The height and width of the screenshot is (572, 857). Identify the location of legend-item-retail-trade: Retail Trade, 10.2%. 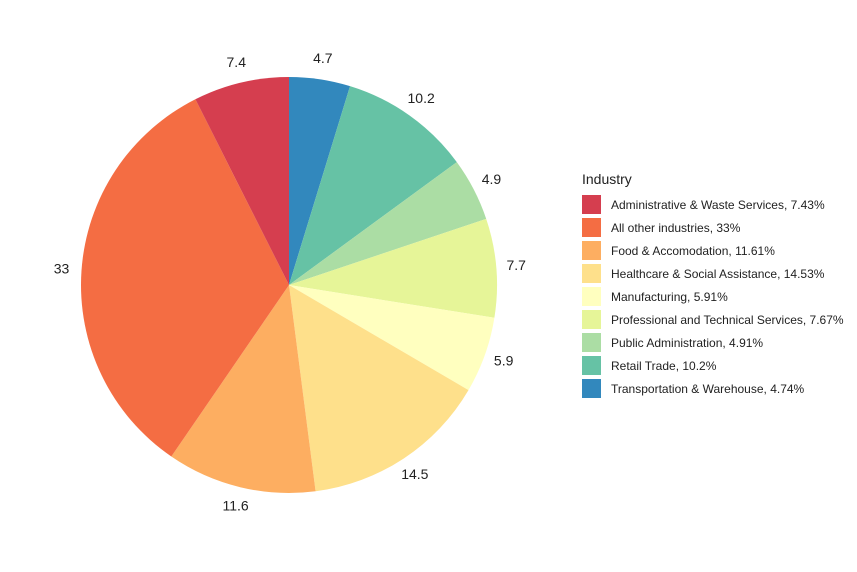
(713, 365).